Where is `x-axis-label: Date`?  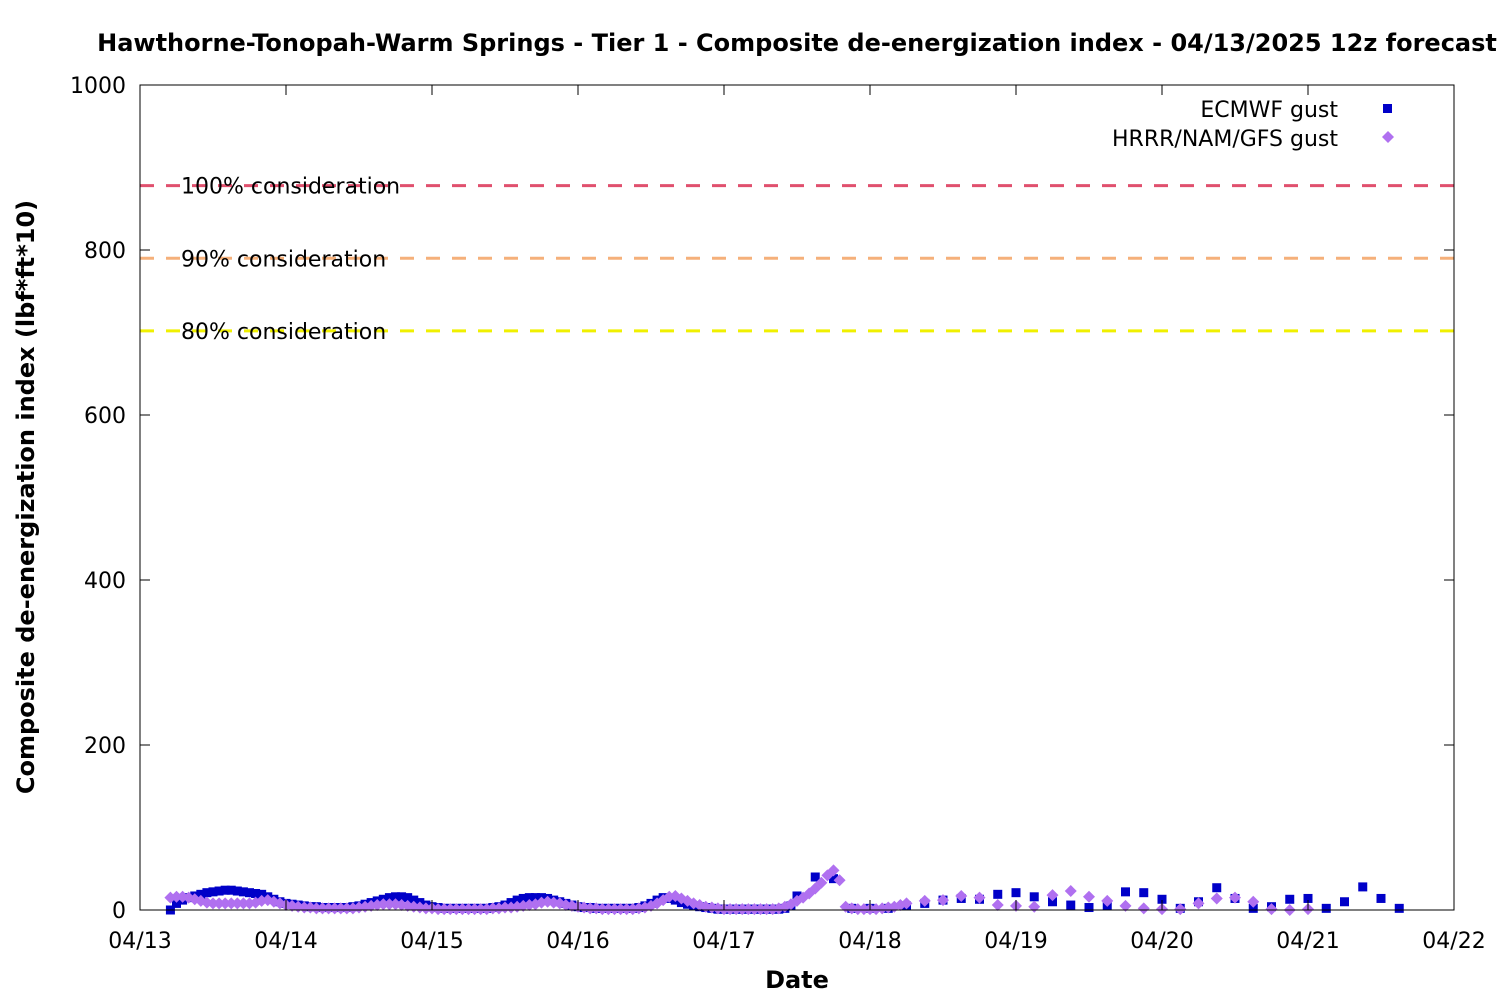 x-axis-label: Date is located at coordinates (797, 980).